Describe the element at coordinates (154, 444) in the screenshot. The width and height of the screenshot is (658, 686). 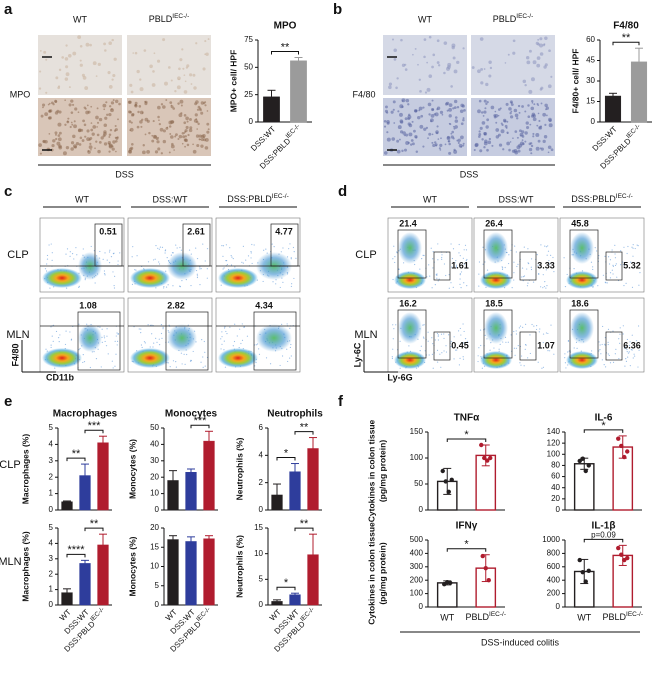
I see `y-tick-label: 40` at that location.